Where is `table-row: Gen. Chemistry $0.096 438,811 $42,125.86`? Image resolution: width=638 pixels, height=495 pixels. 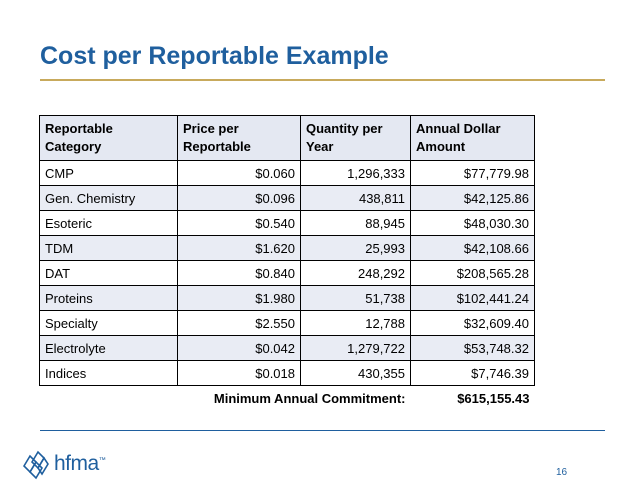 table-row: Gen. Chemistry $0.096 438,811 $42,125.86 is located at coordinates (287, 198).